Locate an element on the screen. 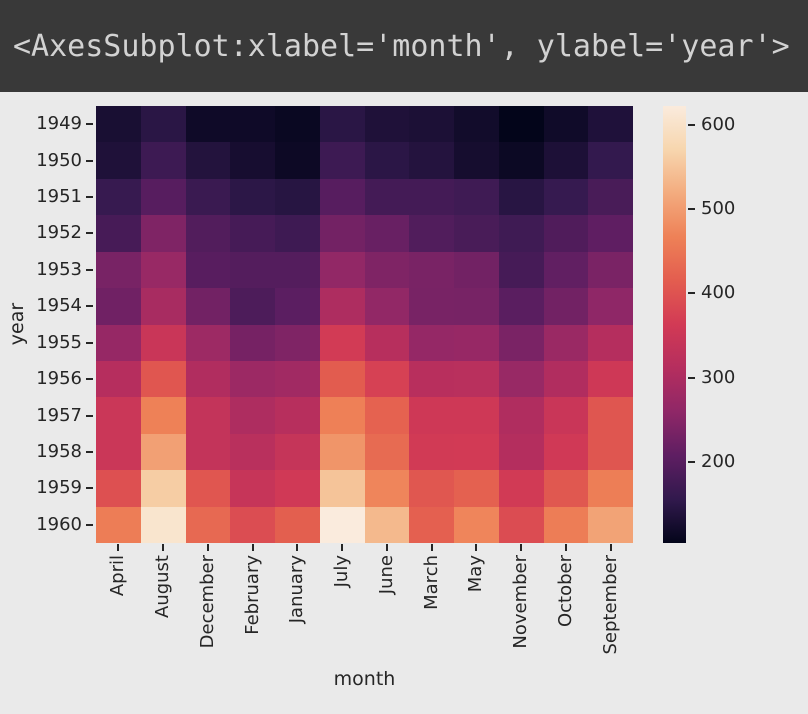 The width and height of the screenshot is (808, 714). month-tick-label: June is located at coordinates (386, 575).